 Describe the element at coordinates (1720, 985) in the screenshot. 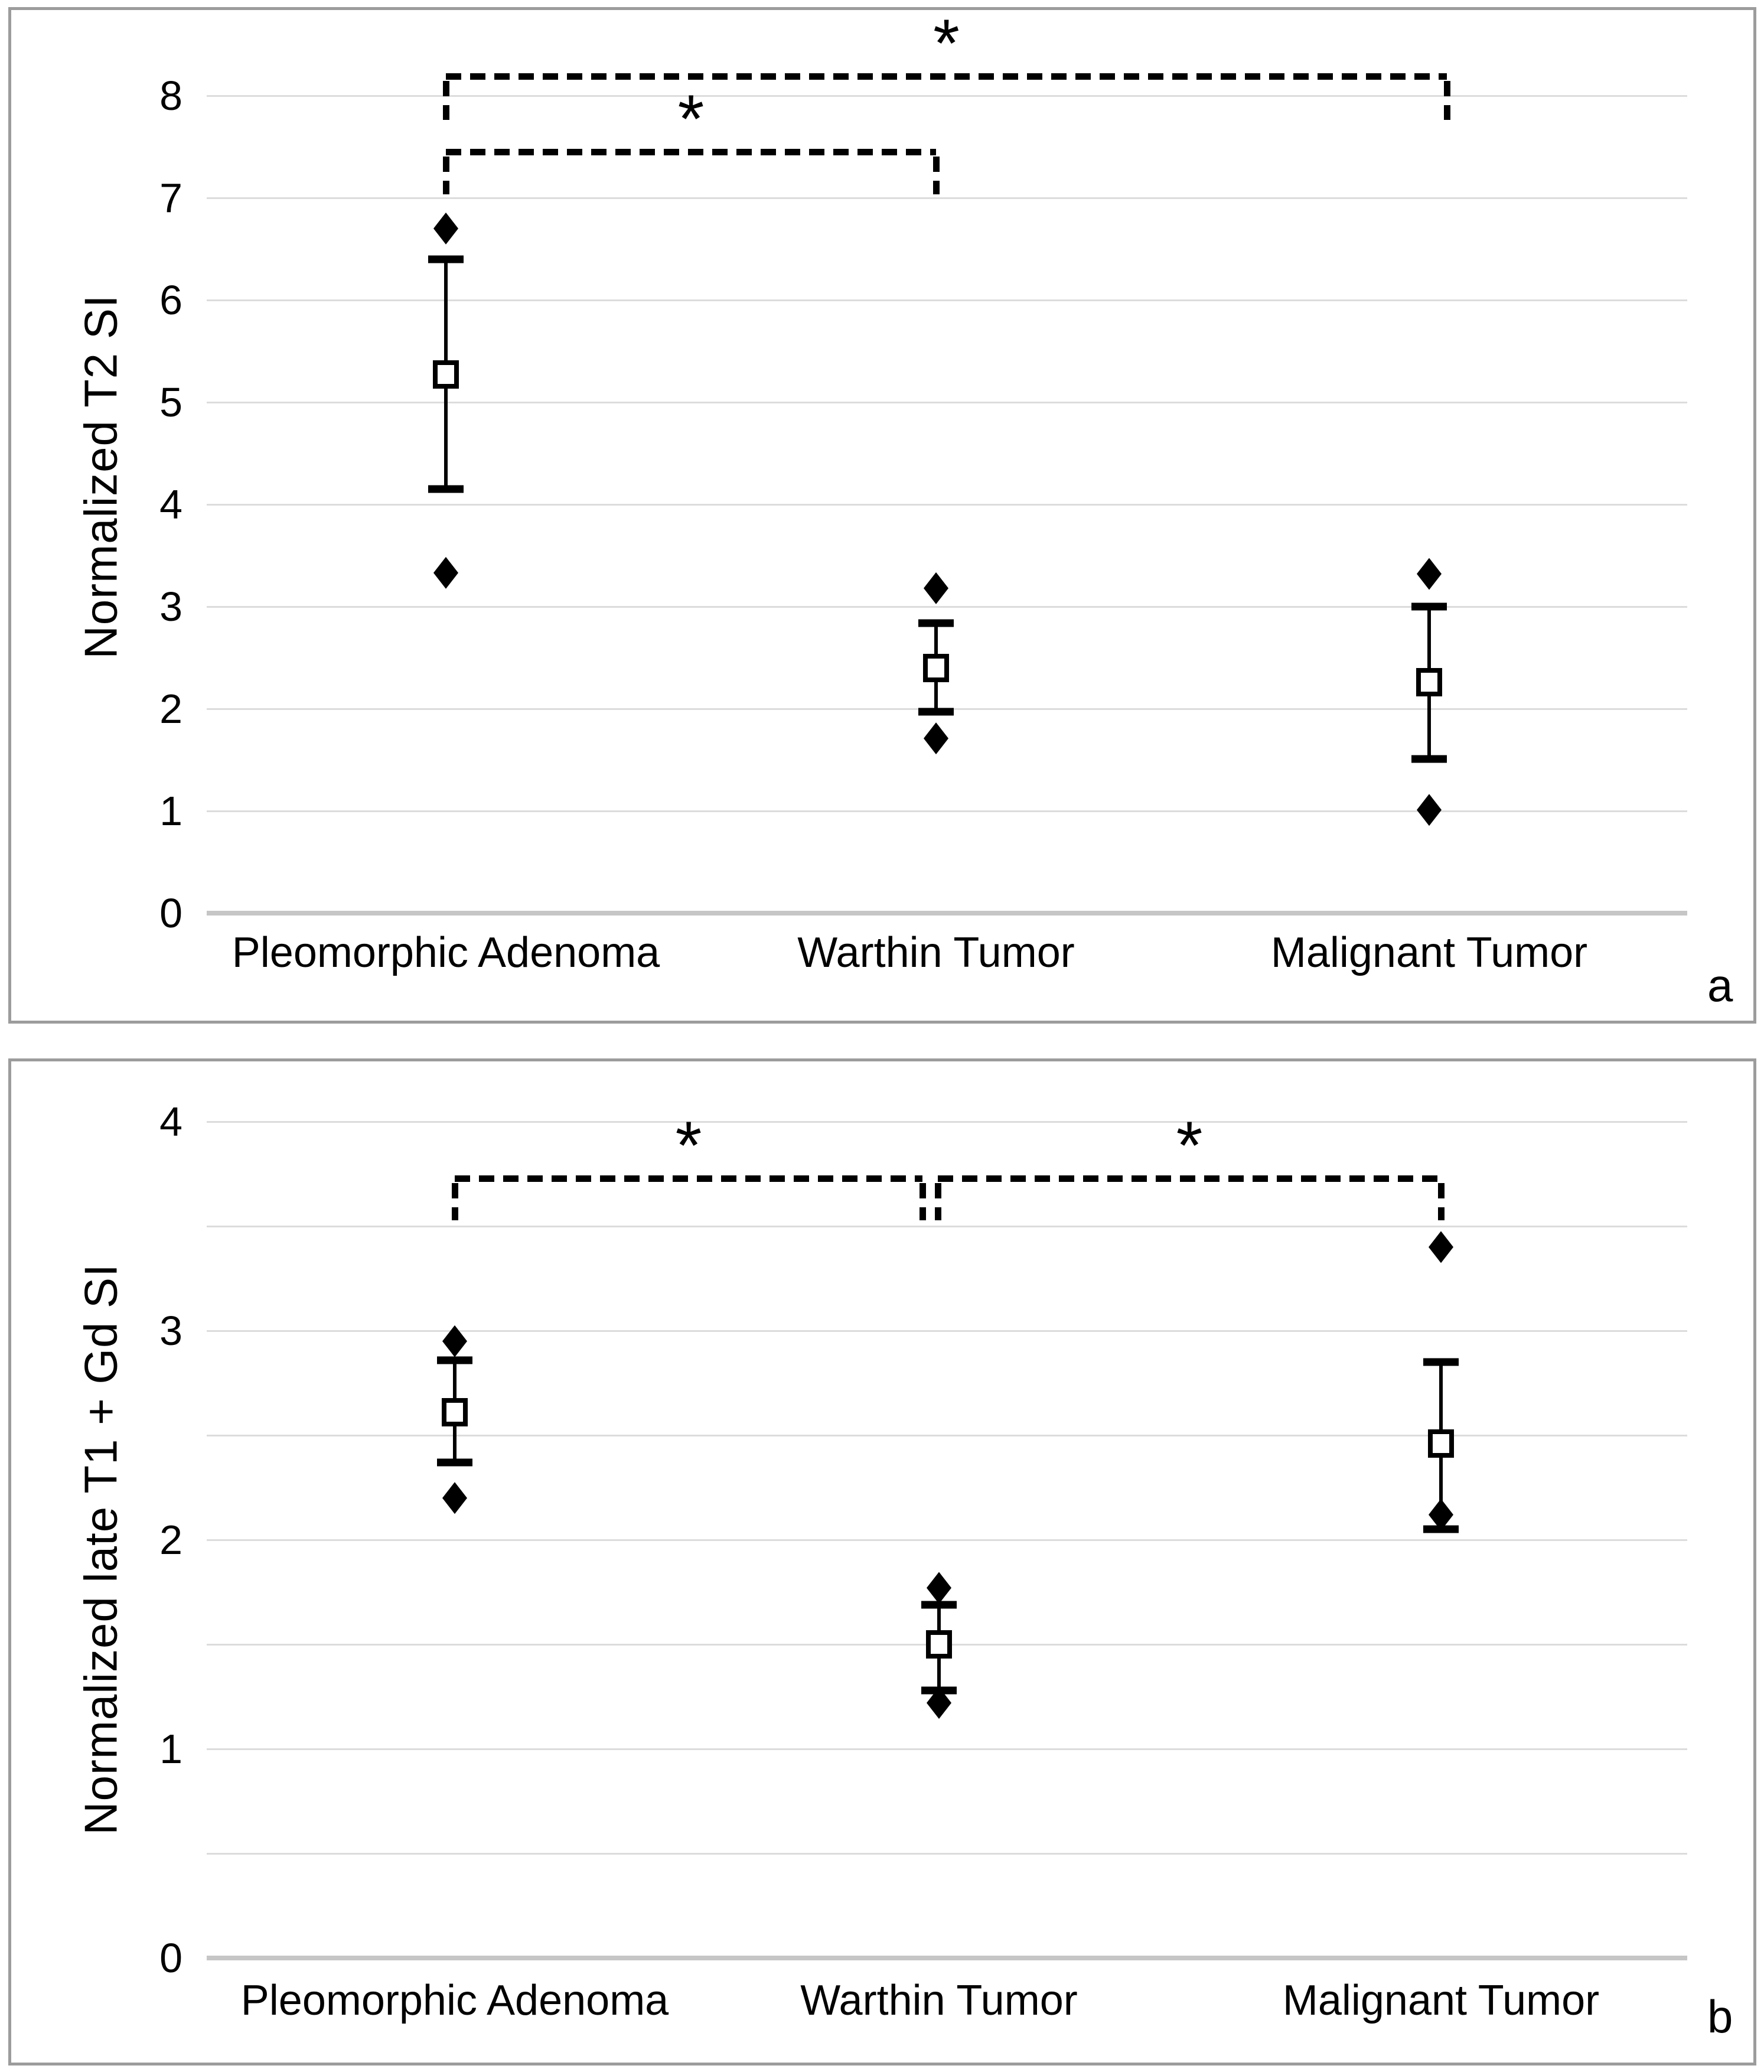

I see `panel-letter-a: a` at that location.